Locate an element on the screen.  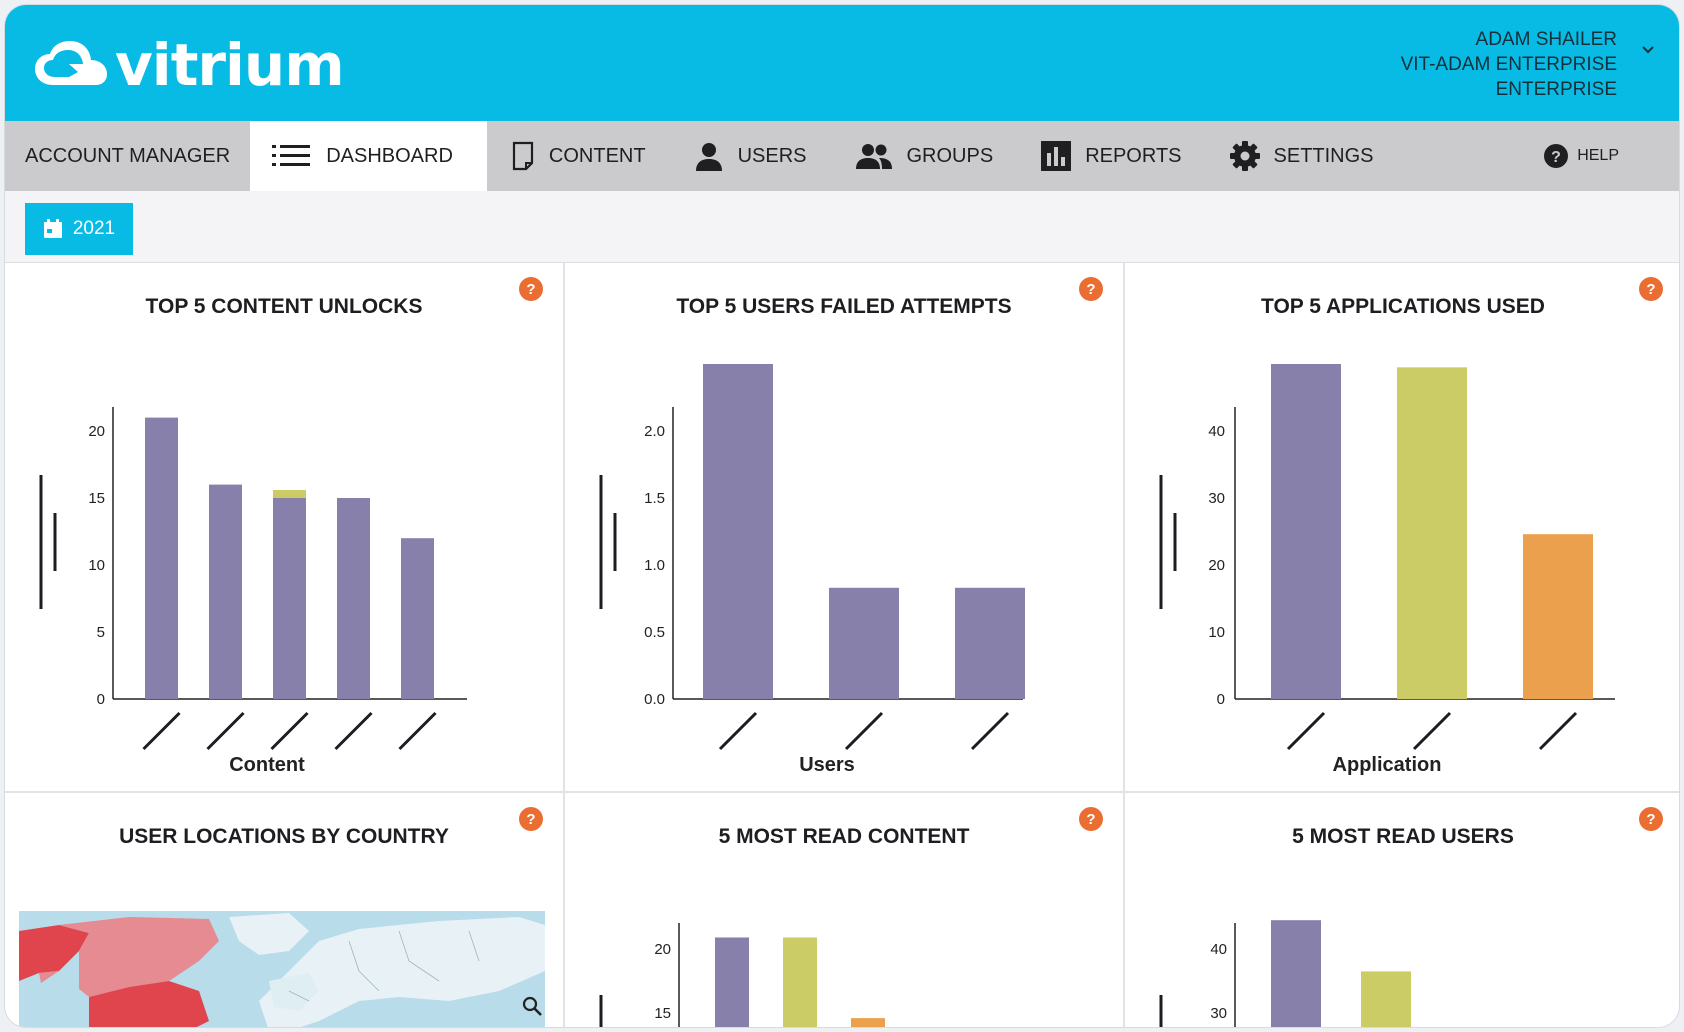
nav-account-manager-label: ACCOUNT MANAGER is located at coordinates (128, 155).